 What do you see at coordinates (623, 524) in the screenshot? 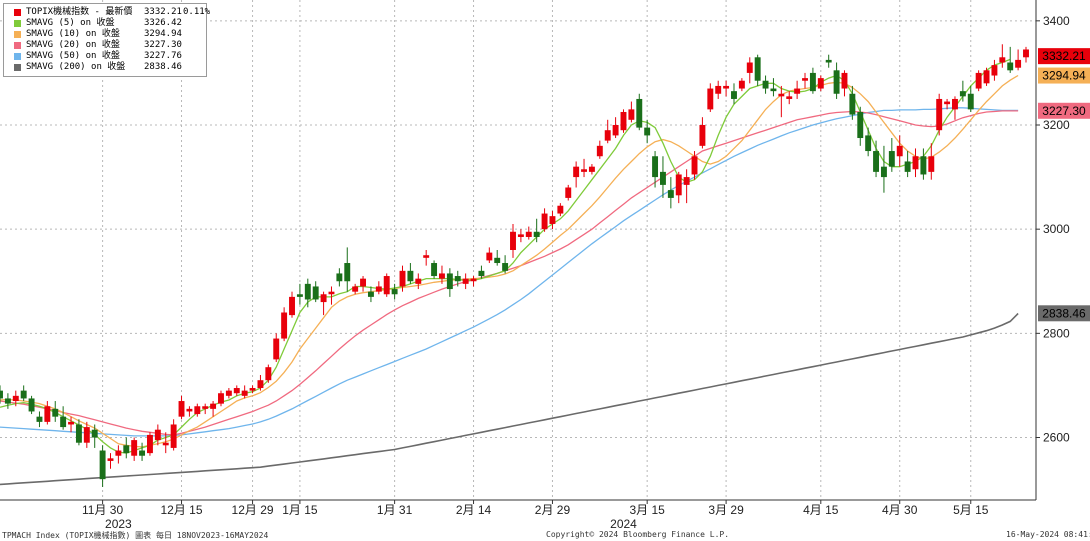
I see `year-label: 2024` at bounding box center [623, 524].